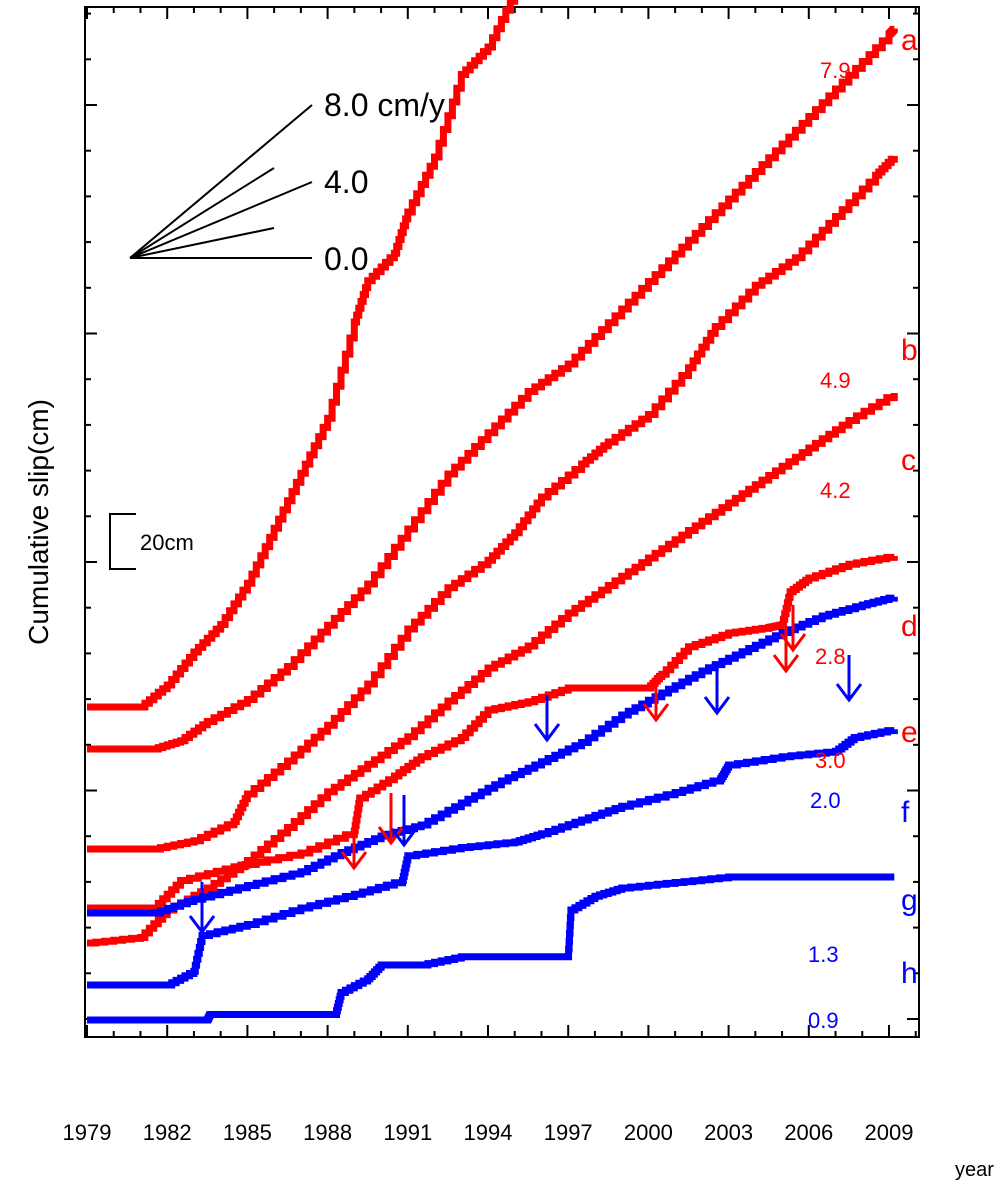 Image resolution: width=1003 pixels, height=1184 pixels. What do you see at coordinates (909, 732) in the screenshot?
I see `series-e-letter: e` at bounding box center [909, 732].